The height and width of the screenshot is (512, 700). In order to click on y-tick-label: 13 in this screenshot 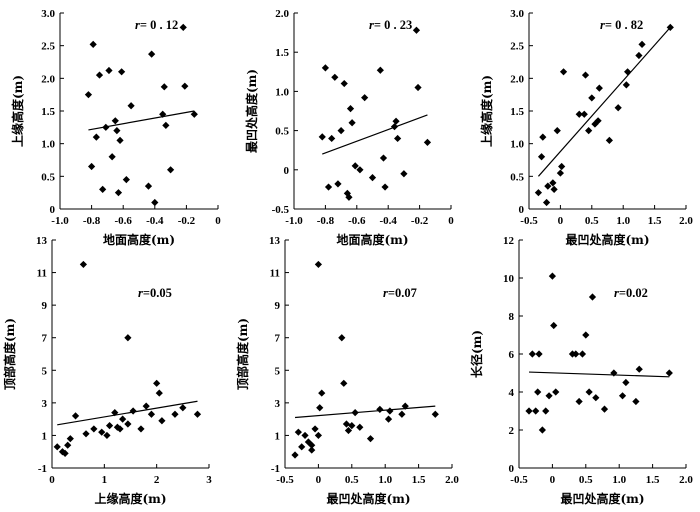, I will do `click(275, 241)`.